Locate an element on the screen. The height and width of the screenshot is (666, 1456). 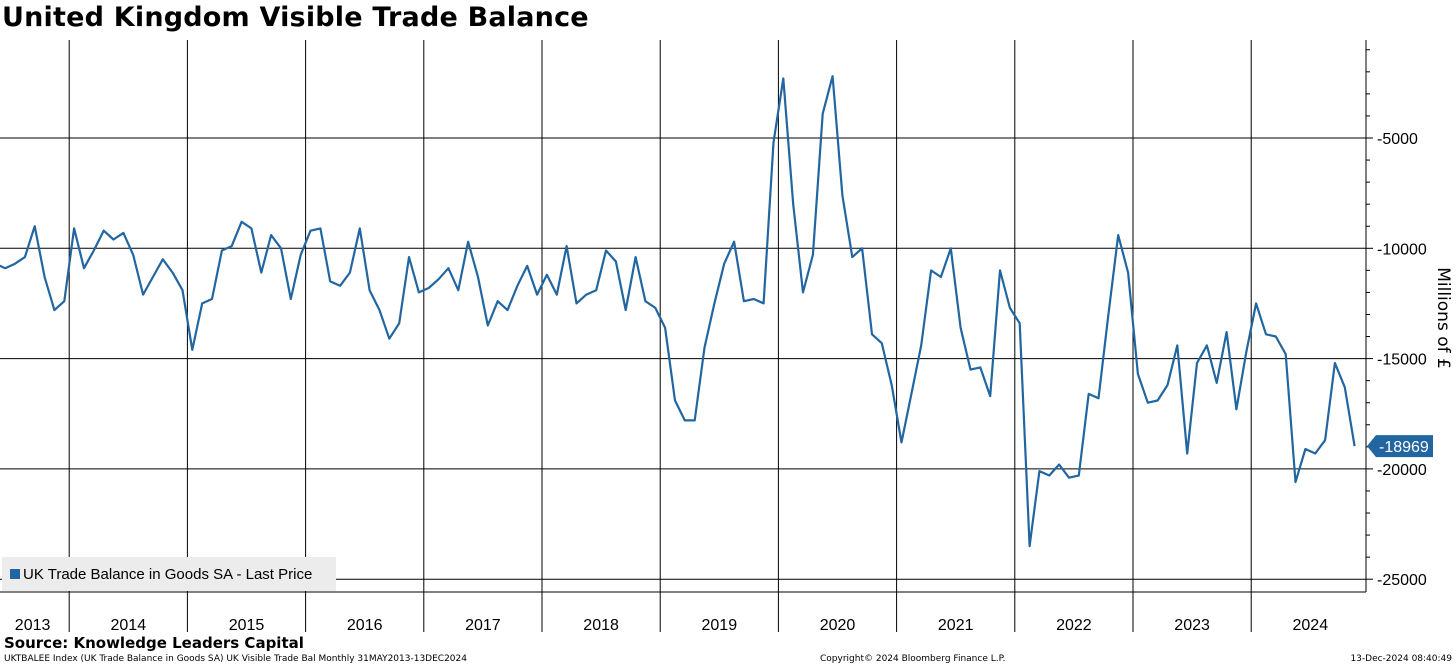
source-note: Source: Knowledge Leaders Capital is located at coordinates (154, 643).